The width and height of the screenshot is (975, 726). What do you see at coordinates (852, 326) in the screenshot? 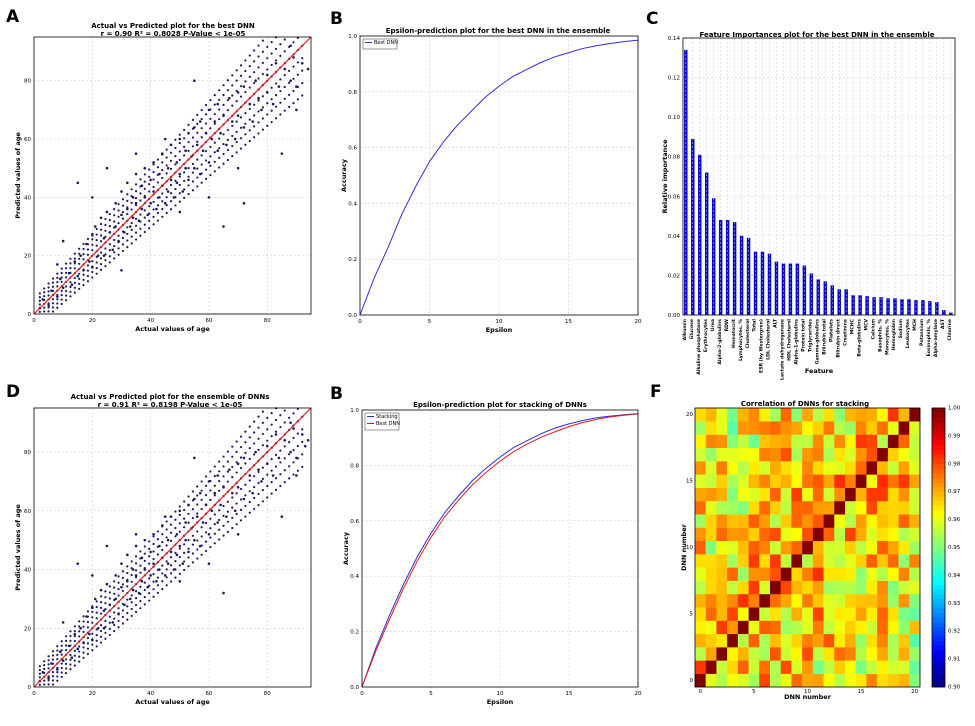
I see `category-label: MCHC` at bounding box center [852, 326].